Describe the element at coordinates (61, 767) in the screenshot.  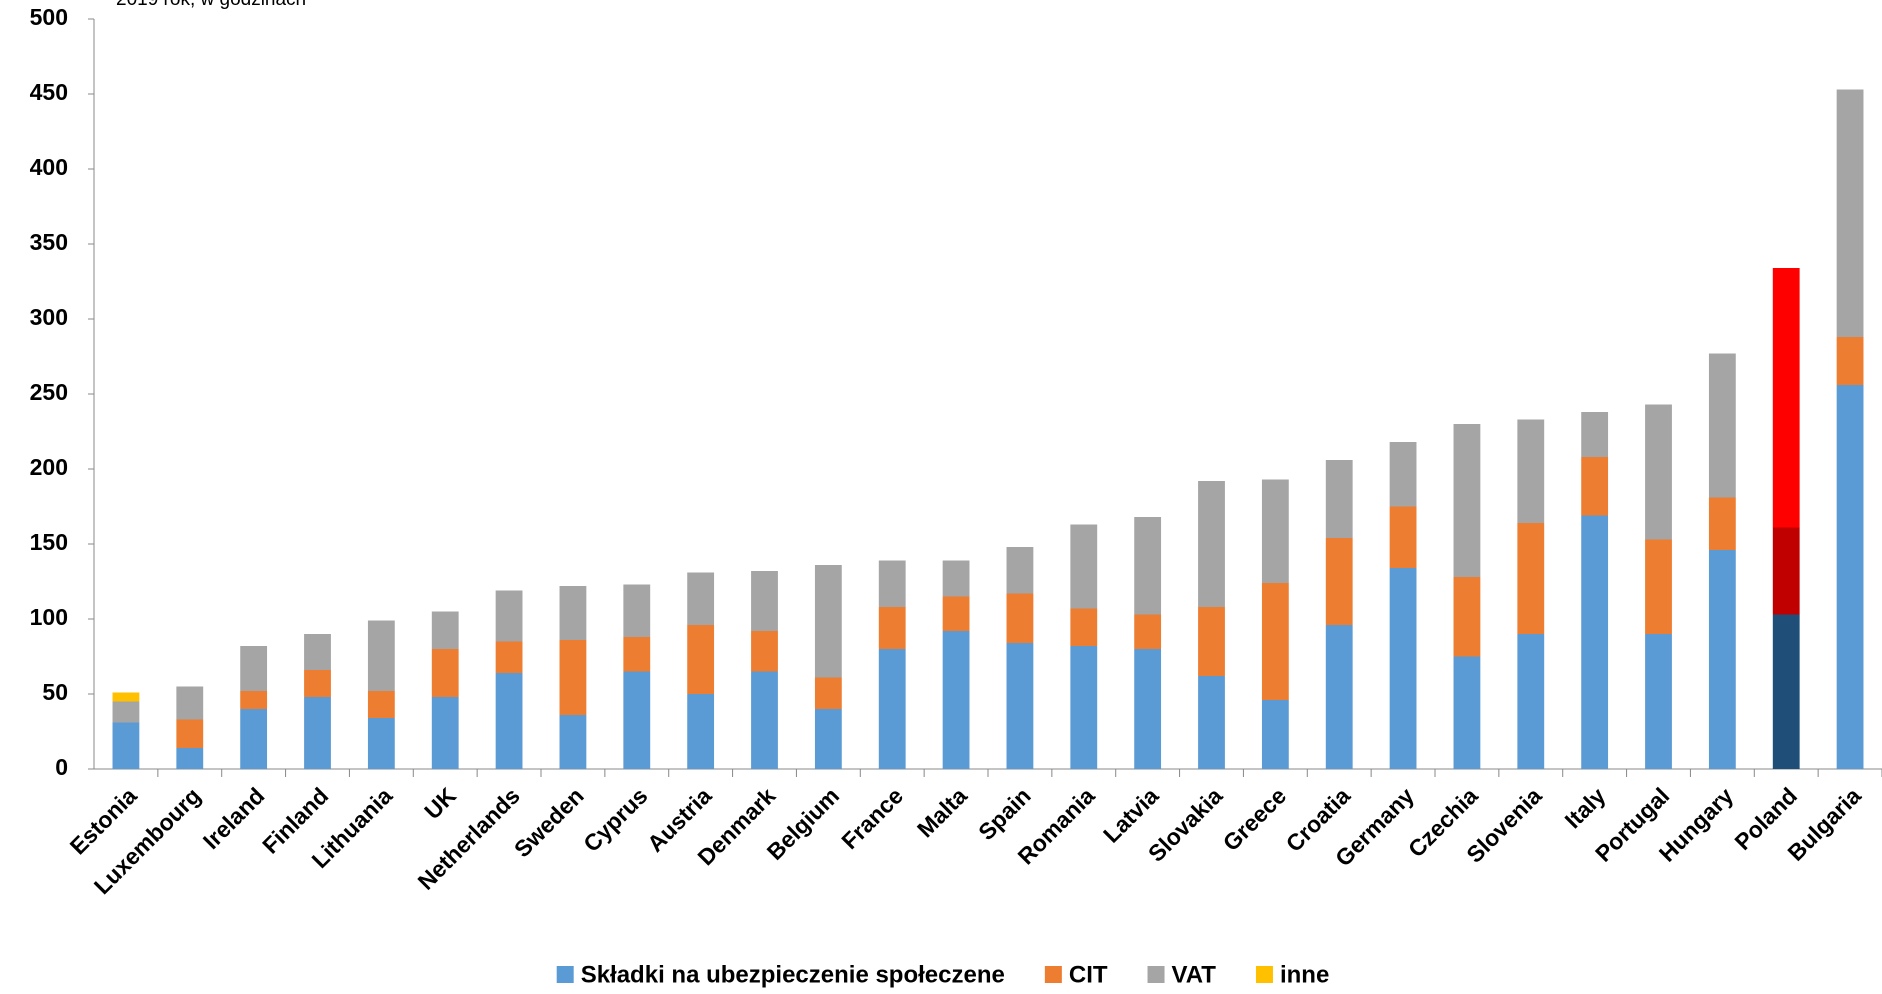
I see `y-tick-label: 0` at that location.